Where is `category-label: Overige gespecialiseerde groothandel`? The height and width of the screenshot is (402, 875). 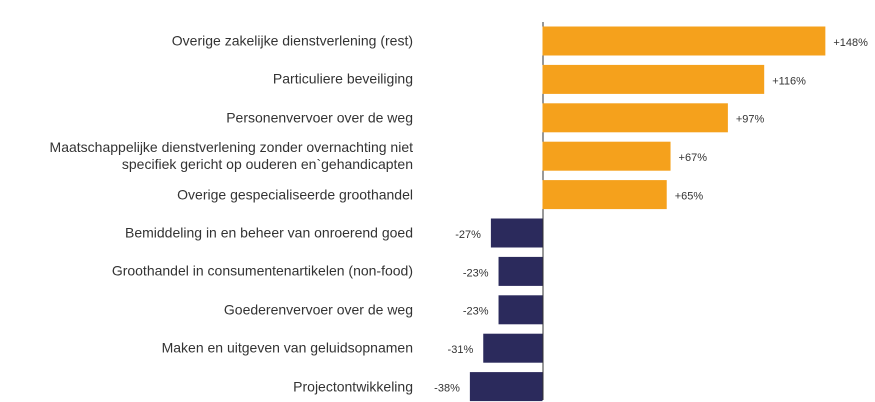 category-label: Overige gespecialiseerde groothandel is located at coordinates (295, 194).